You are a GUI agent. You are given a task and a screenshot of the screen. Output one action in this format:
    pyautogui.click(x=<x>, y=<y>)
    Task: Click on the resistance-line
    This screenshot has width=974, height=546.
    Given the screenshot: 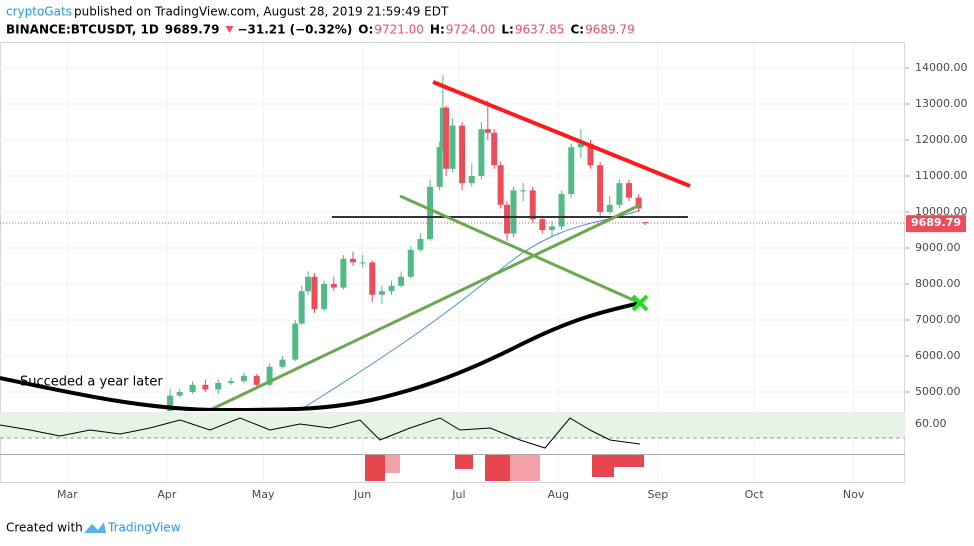 What is the action you would take?
    pyautogui.click(x=561, y=134)
    